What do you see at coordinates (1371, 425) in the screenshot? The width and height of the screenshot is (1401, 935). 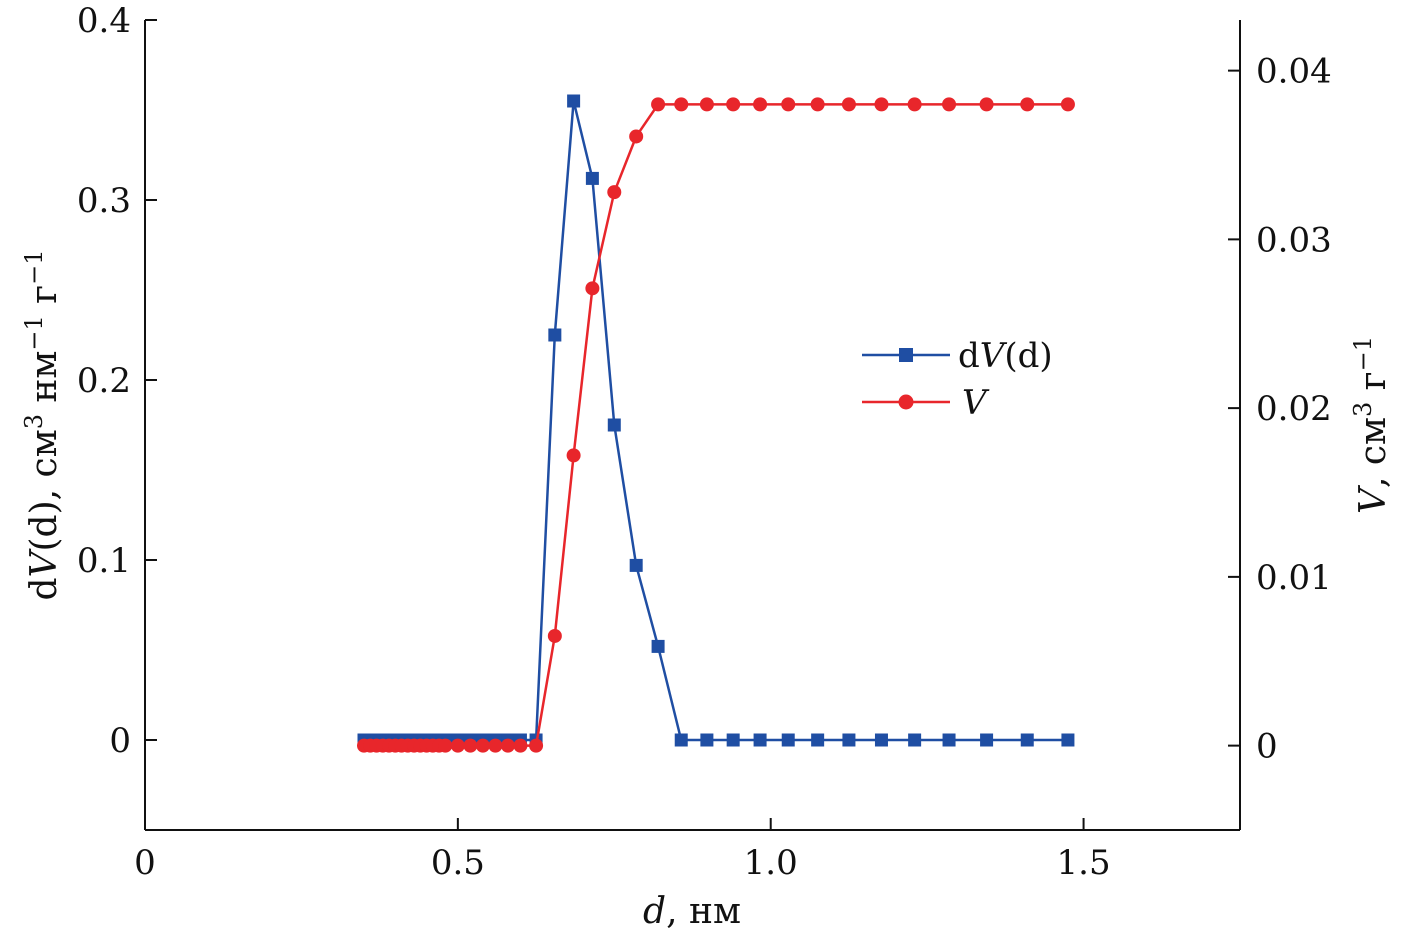 I see `right-y-axis-label: V, см3 г−1` at bounding box center [1371, 425].